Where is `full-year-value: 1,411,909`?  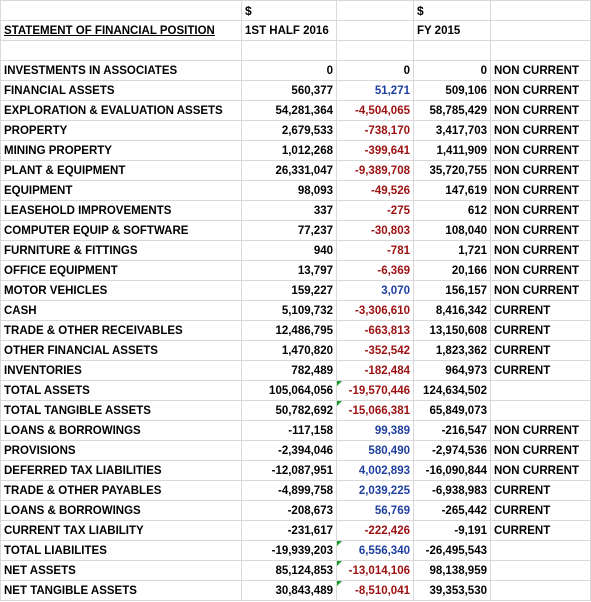 full-year-value: 1,411,909 is located at coordinates (452, 150).